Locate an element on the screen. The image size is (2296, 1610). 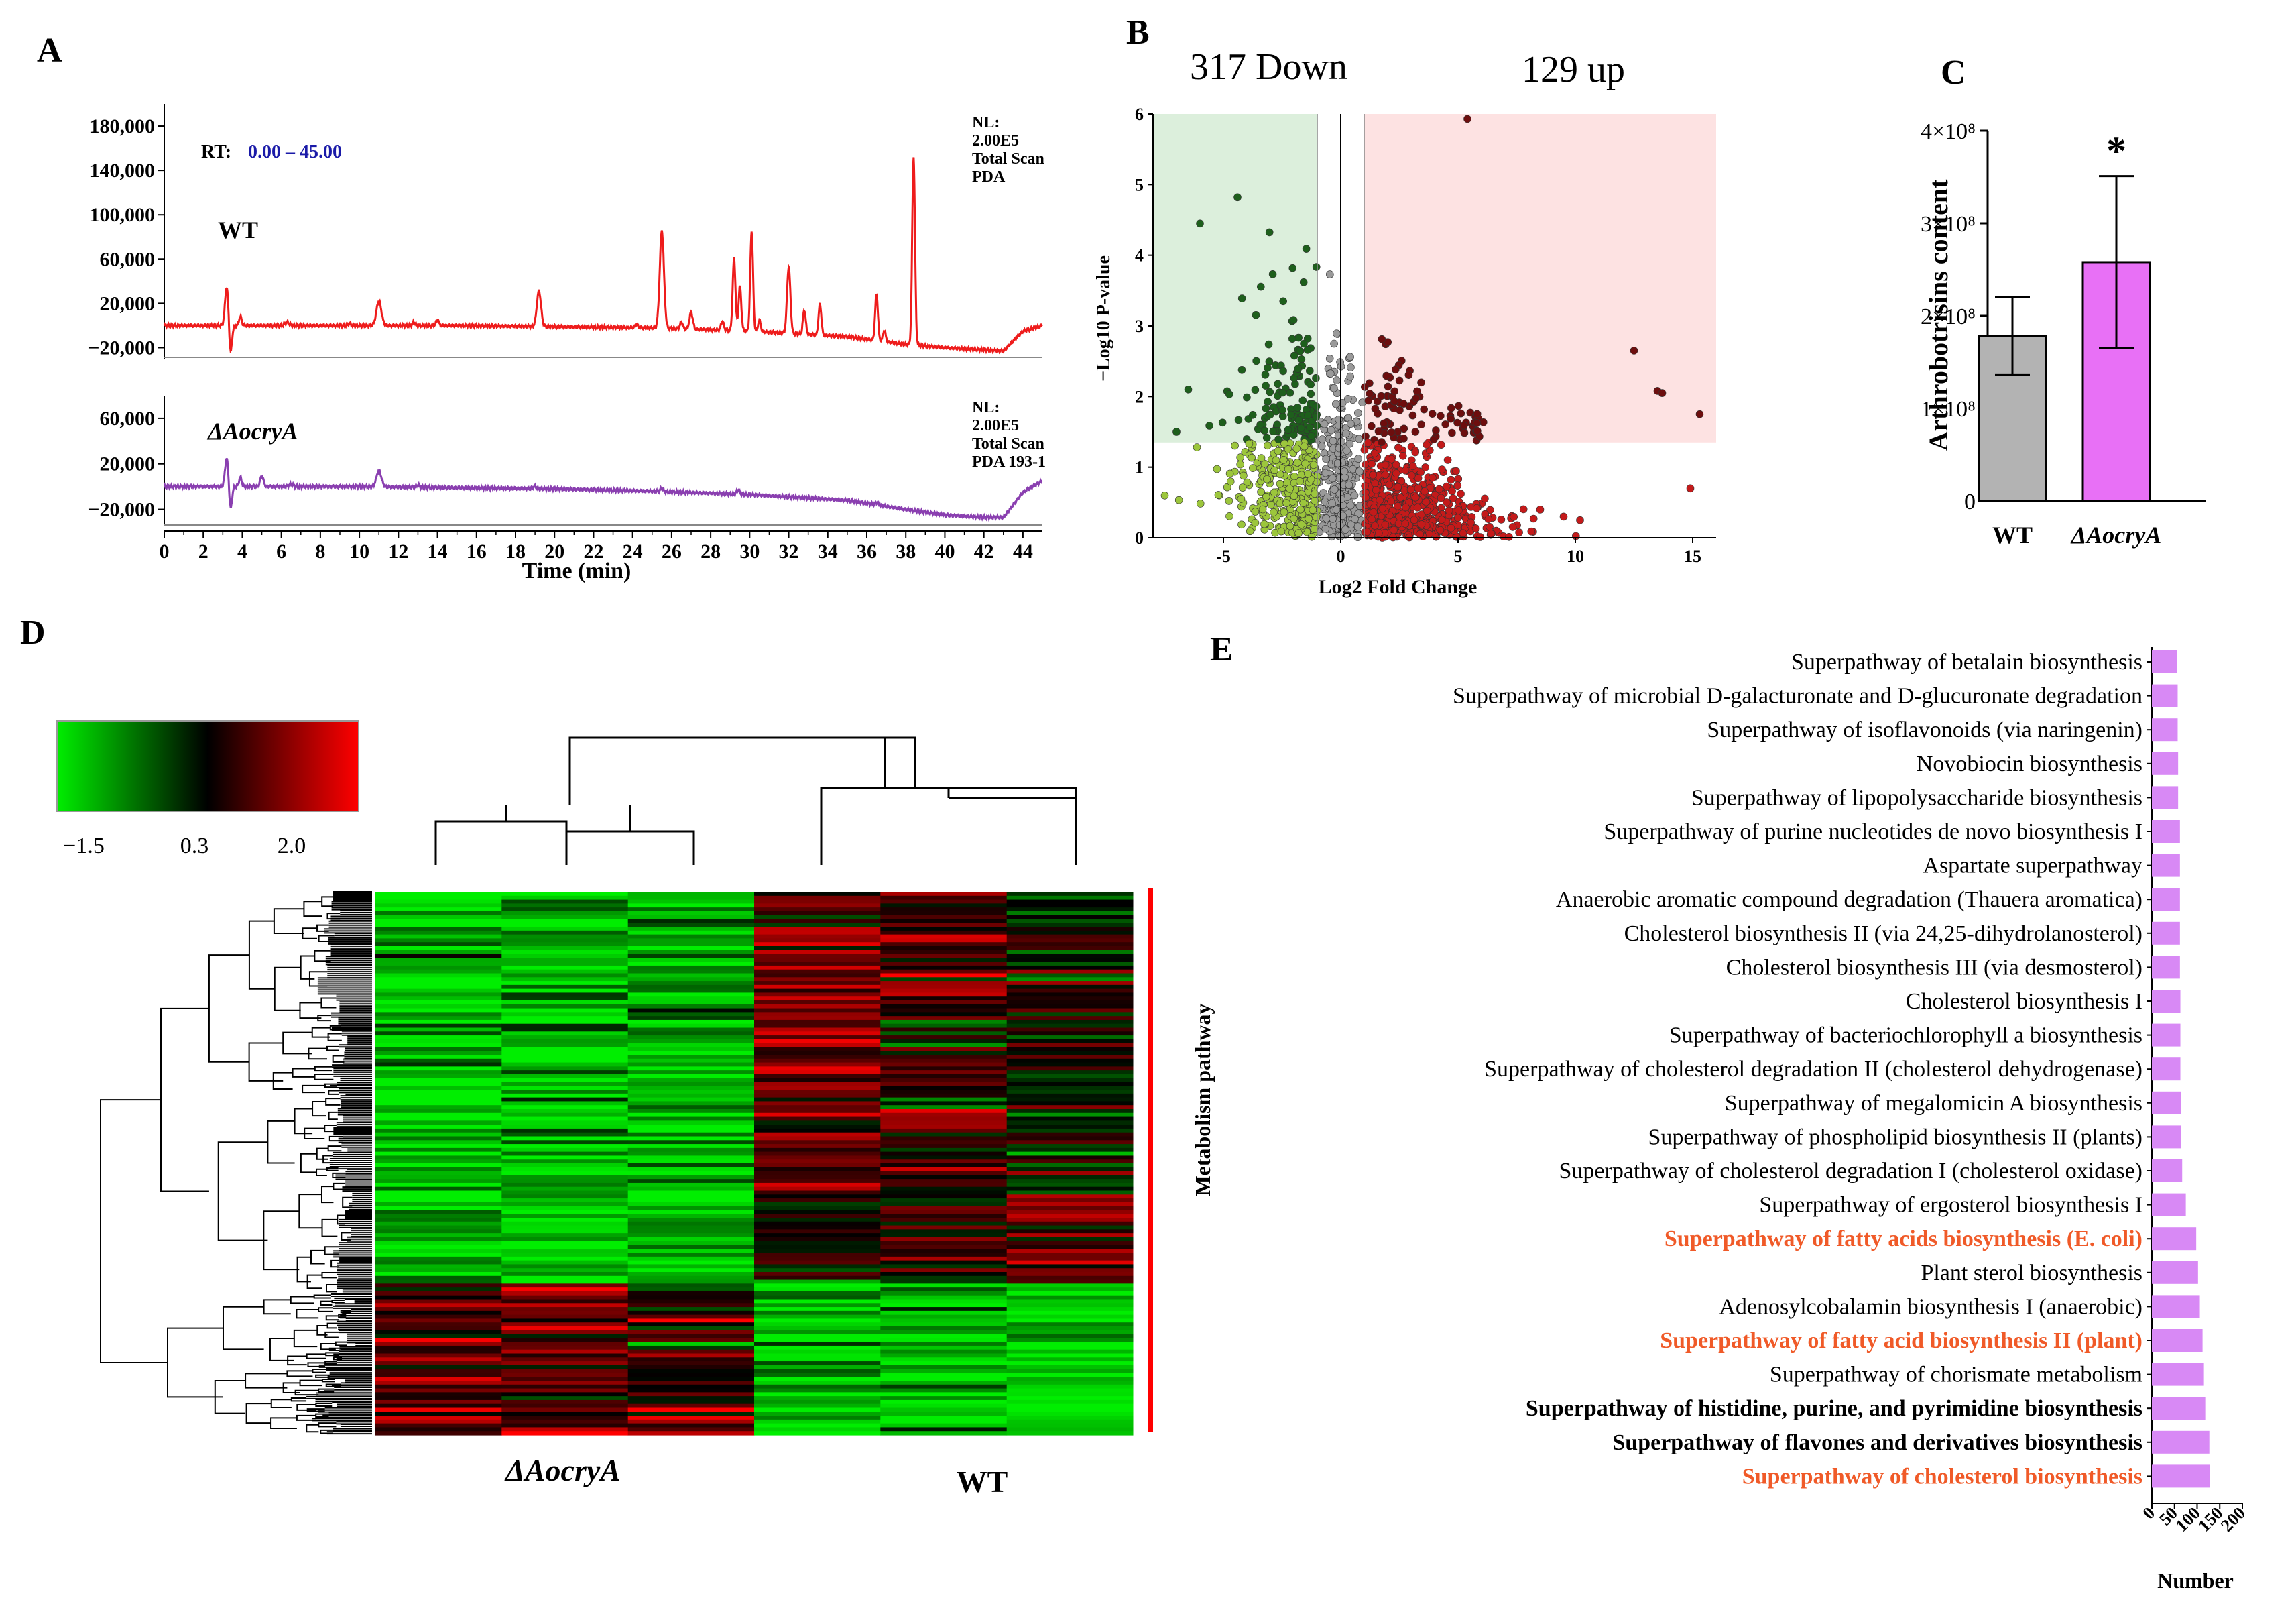
y-tick-label: −20,000 is located at coordinates (121, 348).